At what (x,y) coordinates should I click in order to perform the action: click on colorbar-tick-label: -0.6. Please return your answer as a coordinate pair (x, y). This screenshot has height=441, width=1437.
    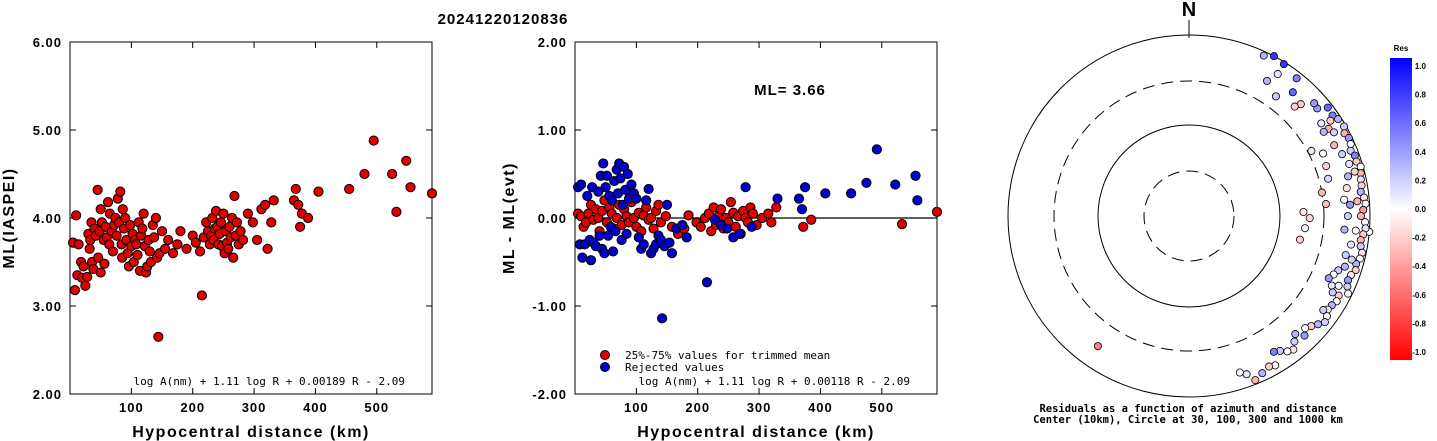
    Looking at the image, I should click on (1419, 295).